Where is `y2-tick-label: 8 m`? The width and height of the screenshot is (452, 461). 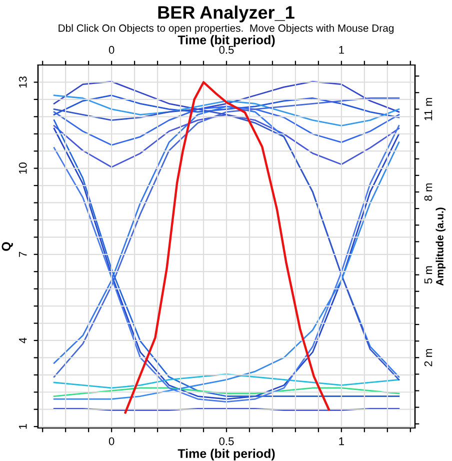 y2-tick-label: 8 m is located at coordinates (428, 192).